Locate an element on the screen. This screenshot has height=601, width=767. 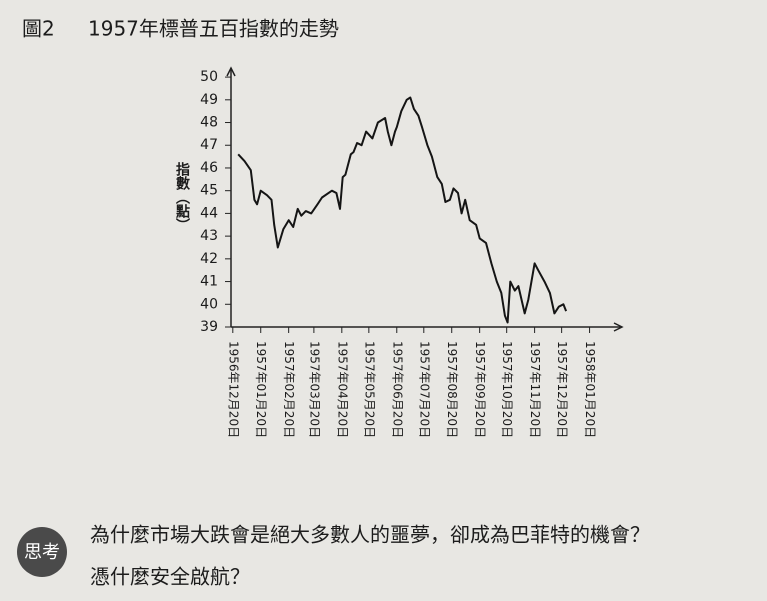
x-tick-label: 1957年10月20日 is located at coordinates (507, 389).